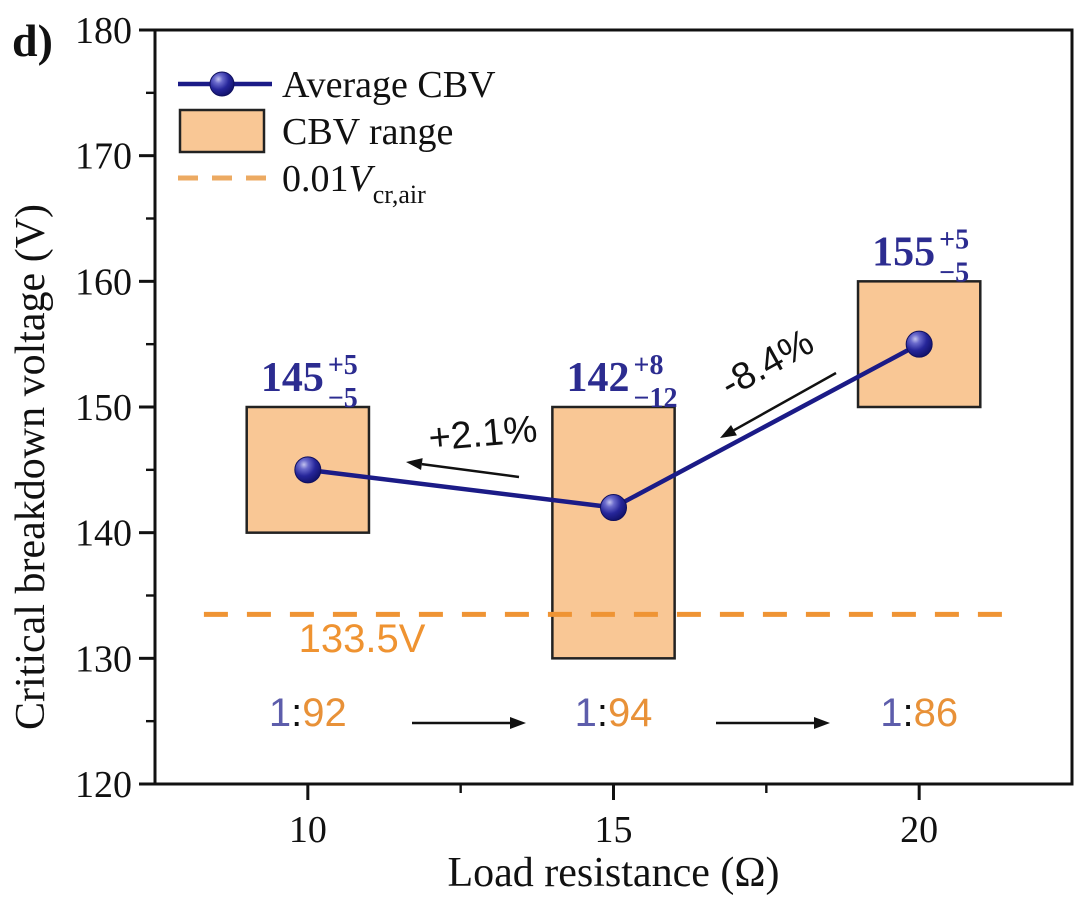  What do you see at coordinates (630, 713) in the screenshot?
I see `ratio-value: 94` at bounding box center [630, 713].